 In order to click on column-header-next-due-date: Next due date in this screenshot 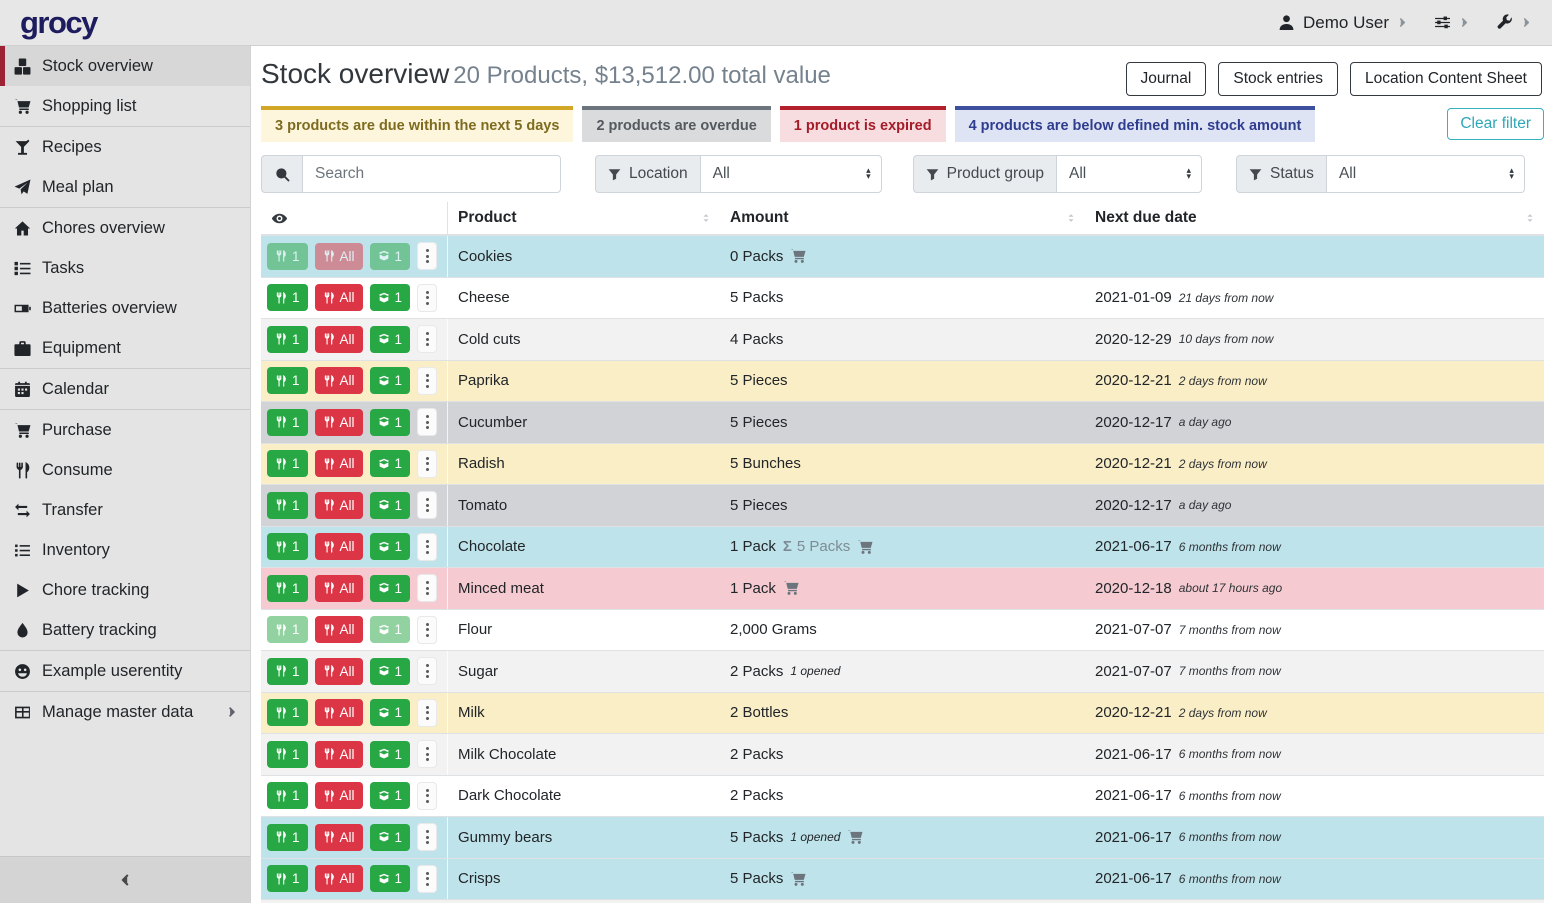, I will do `click(1314, 218)`.